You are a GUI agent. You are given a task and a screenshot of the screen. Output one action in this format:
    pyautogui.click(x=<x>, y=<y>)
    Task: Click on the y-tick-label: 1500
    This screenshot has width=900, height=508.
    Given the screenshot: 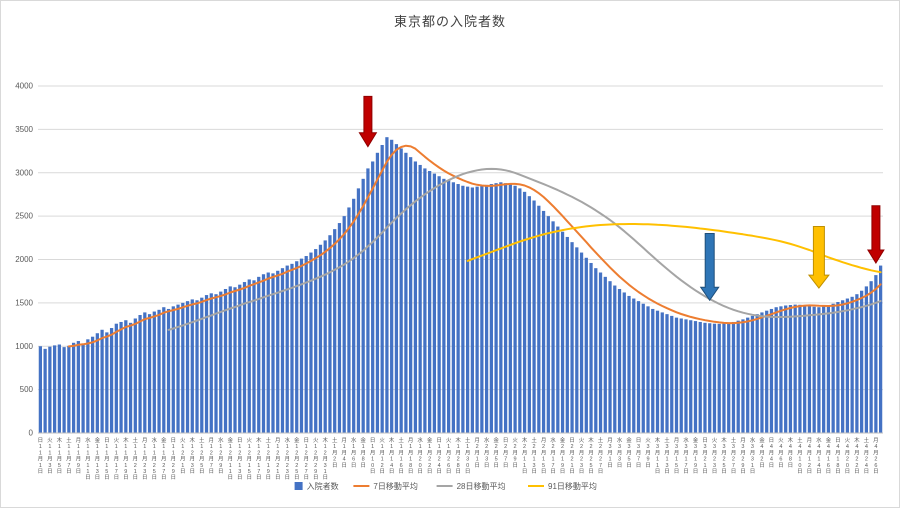 What is the action you would take?
    pyautogui.click(x=24, y=302)
    